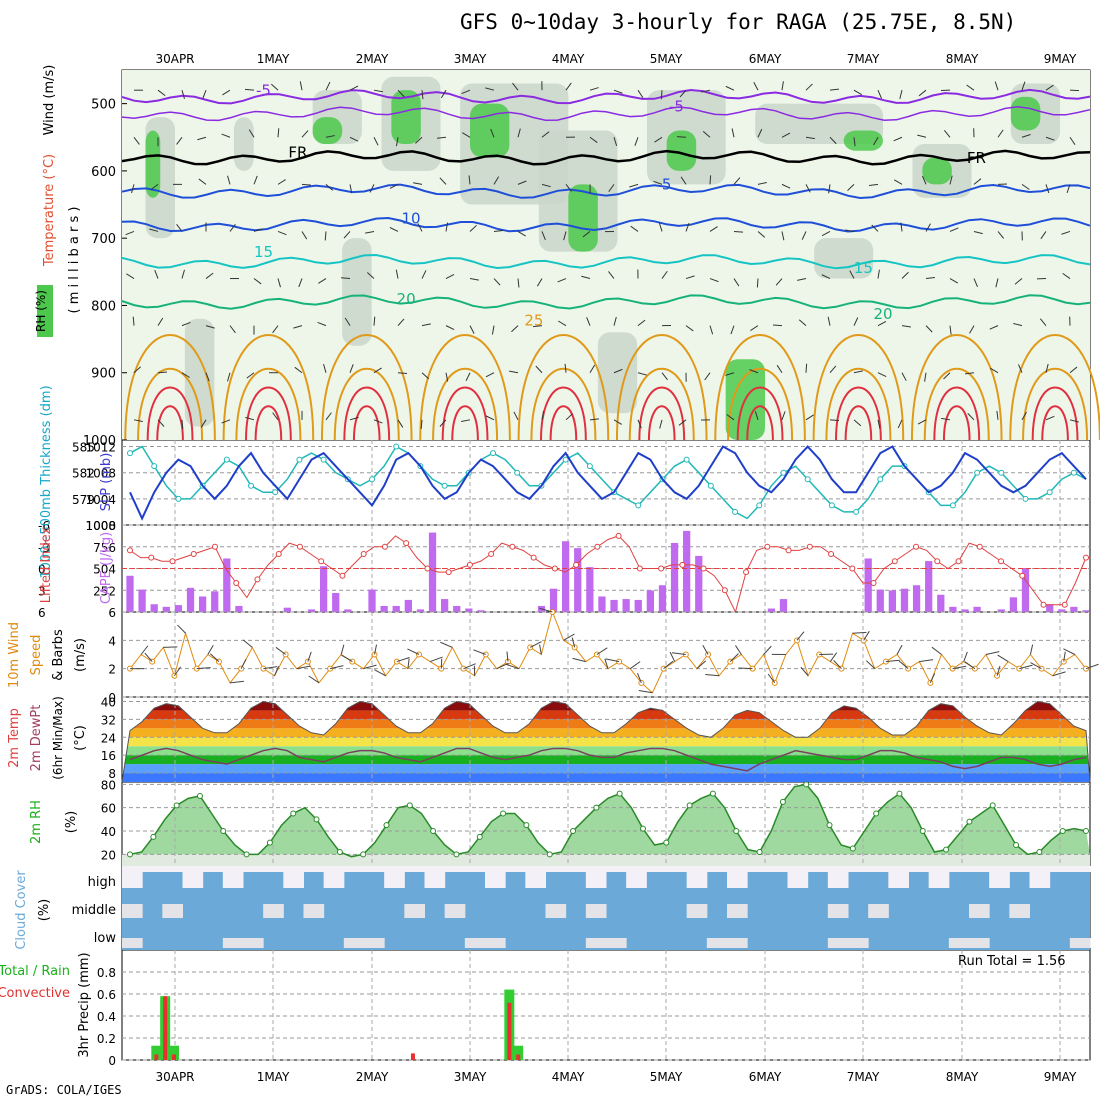 The height and width of the screenshot is (1100, 1100). Describe the element at coordinates (603, 655) in the screenshot. I see `wind10m-panel: 0 2 4 6` at that location.